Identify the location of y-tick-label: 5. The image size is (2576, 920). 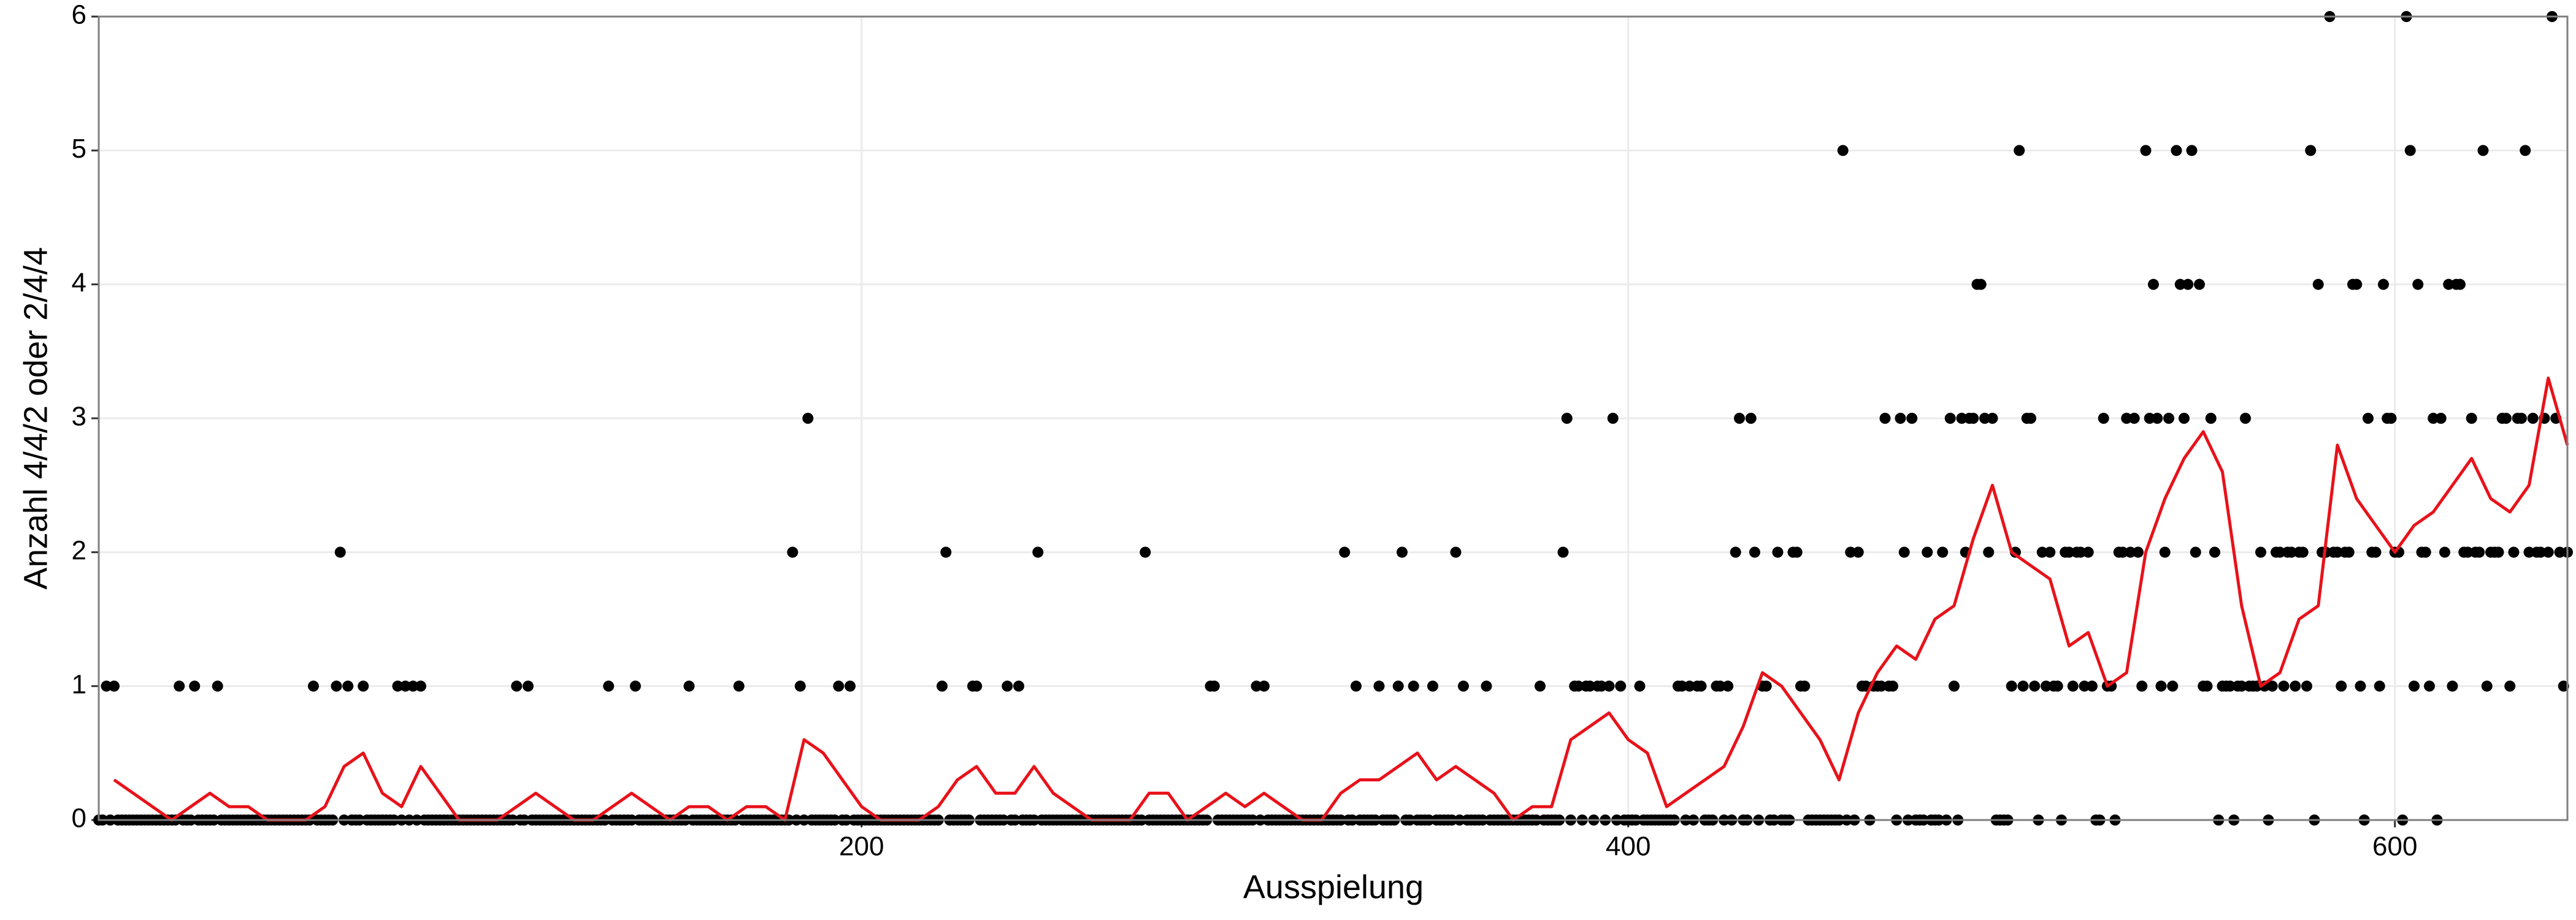
(79, 149).